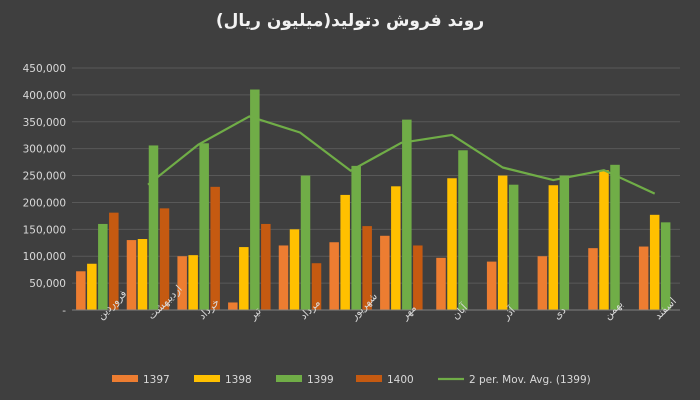 The width and height of the screenshot is (700, 400). What do you see at coordinates (400, 380) in the screenshot?
I see `legend-label: 1400` at bounding box center [400, 380].